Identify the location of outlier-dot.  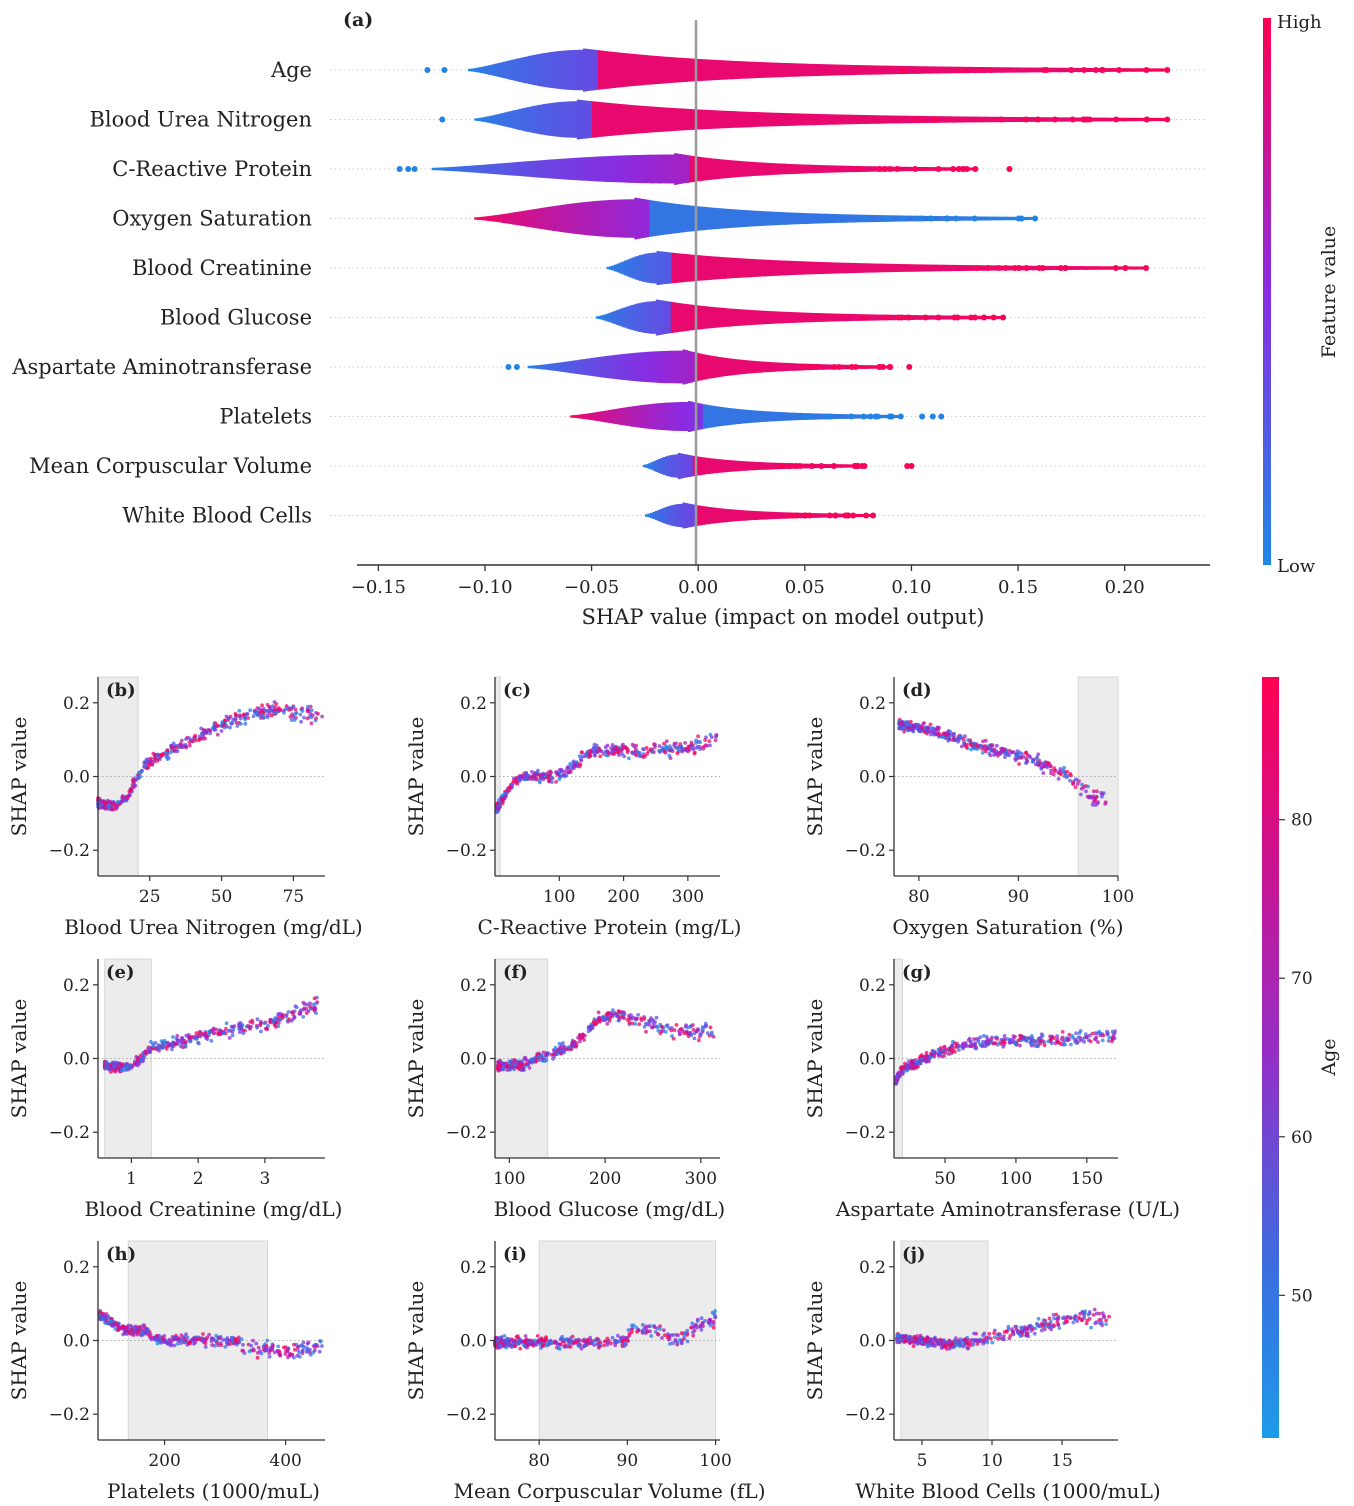
(399, 169).